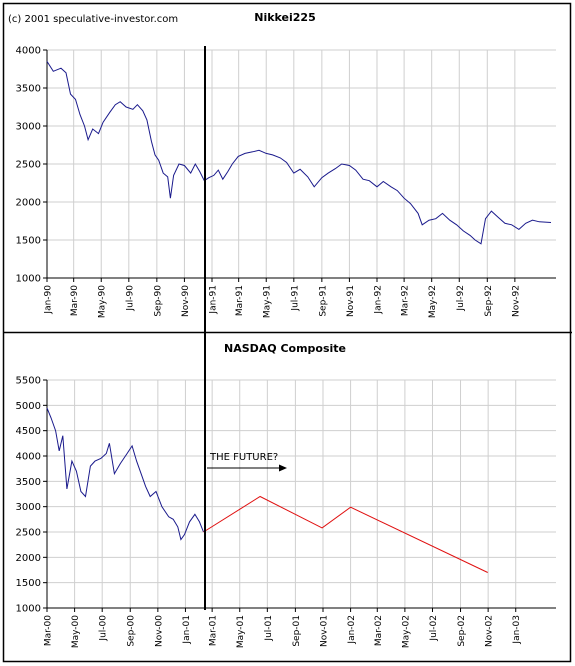 This screenshot has width=575, height=666. Describe the element at coordinates (76, 631) in the screenshot. I see `x-tick-label: May-00` at that location.